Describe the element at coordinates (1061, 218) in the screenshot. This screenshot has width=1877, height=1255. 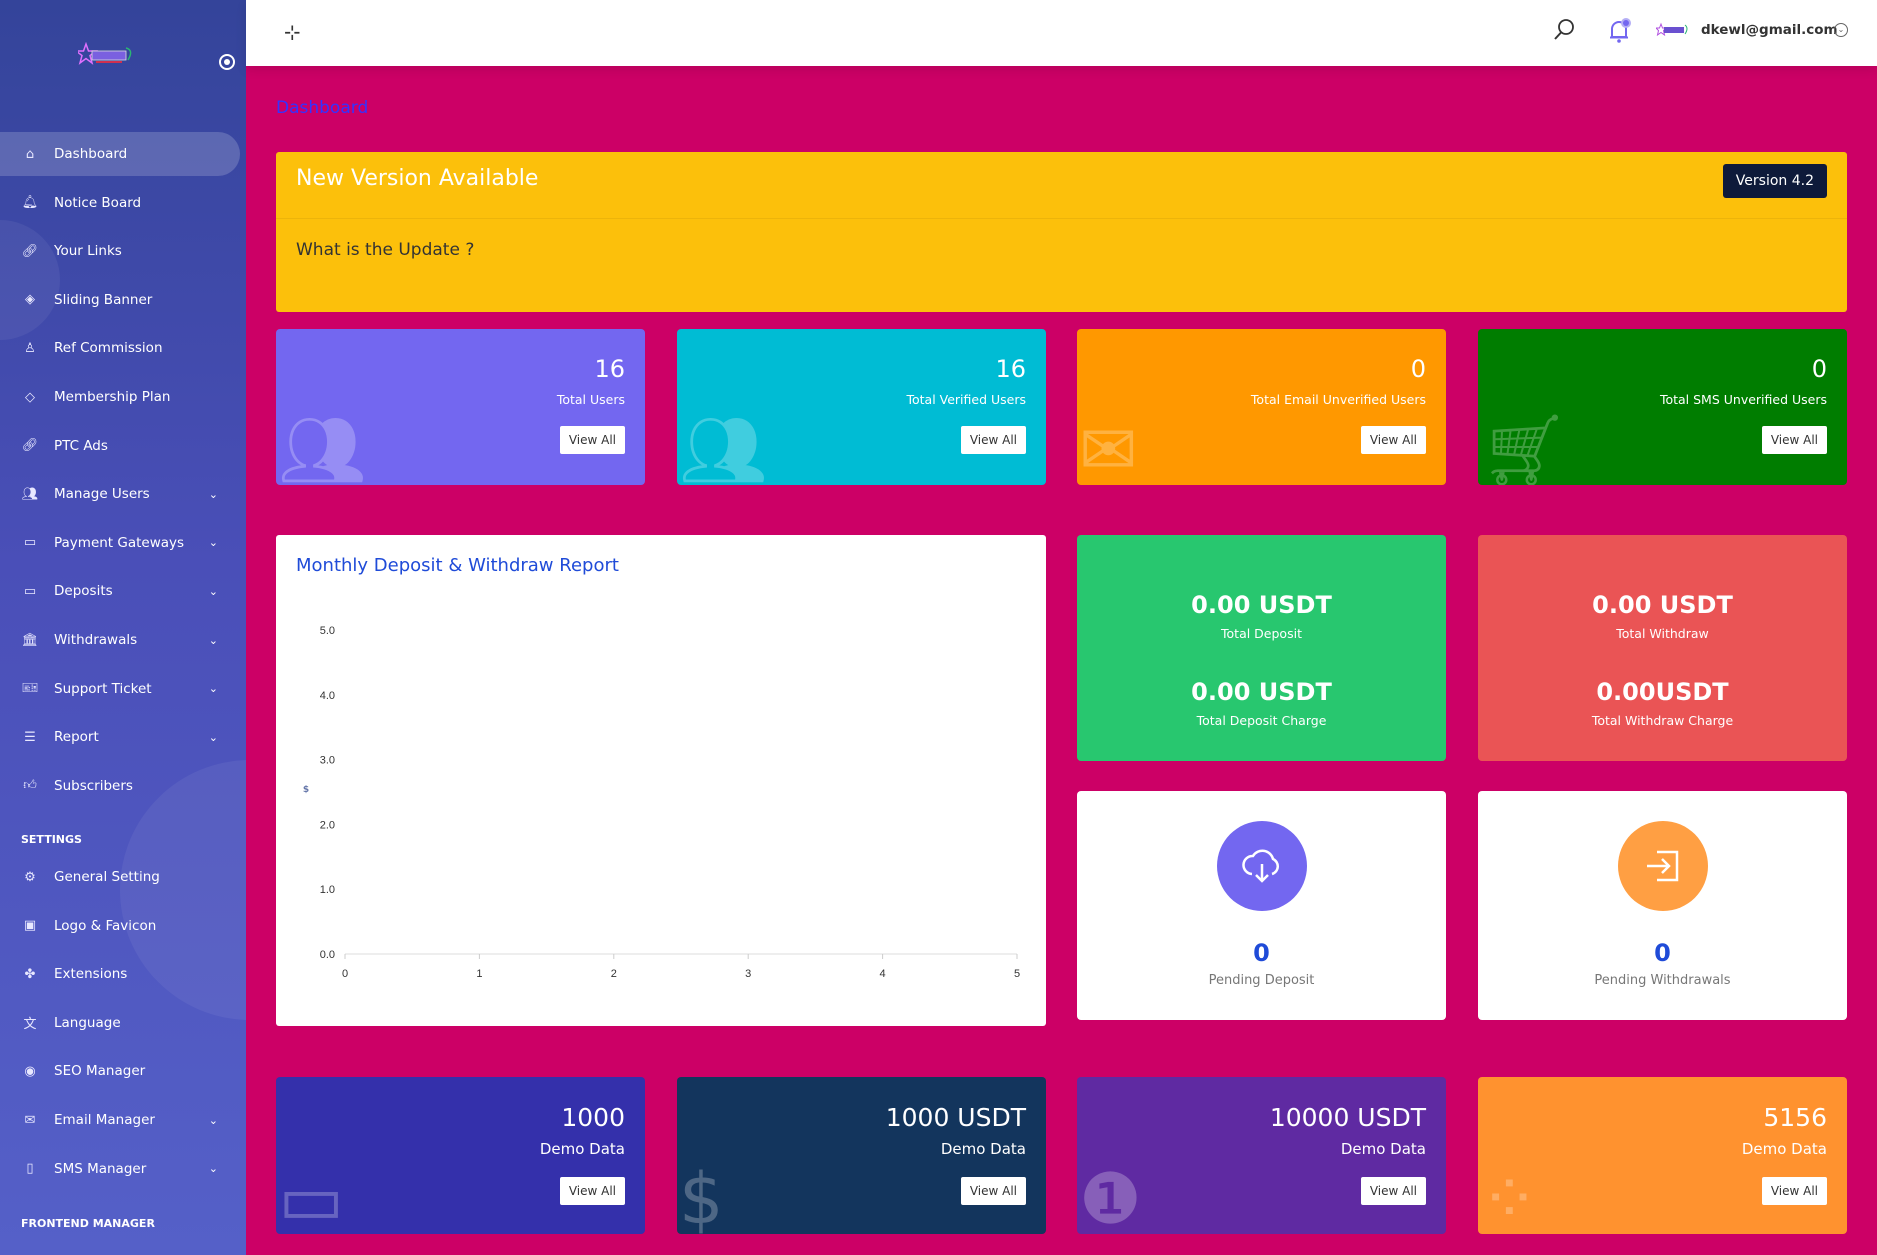
I see `divider` at that location.